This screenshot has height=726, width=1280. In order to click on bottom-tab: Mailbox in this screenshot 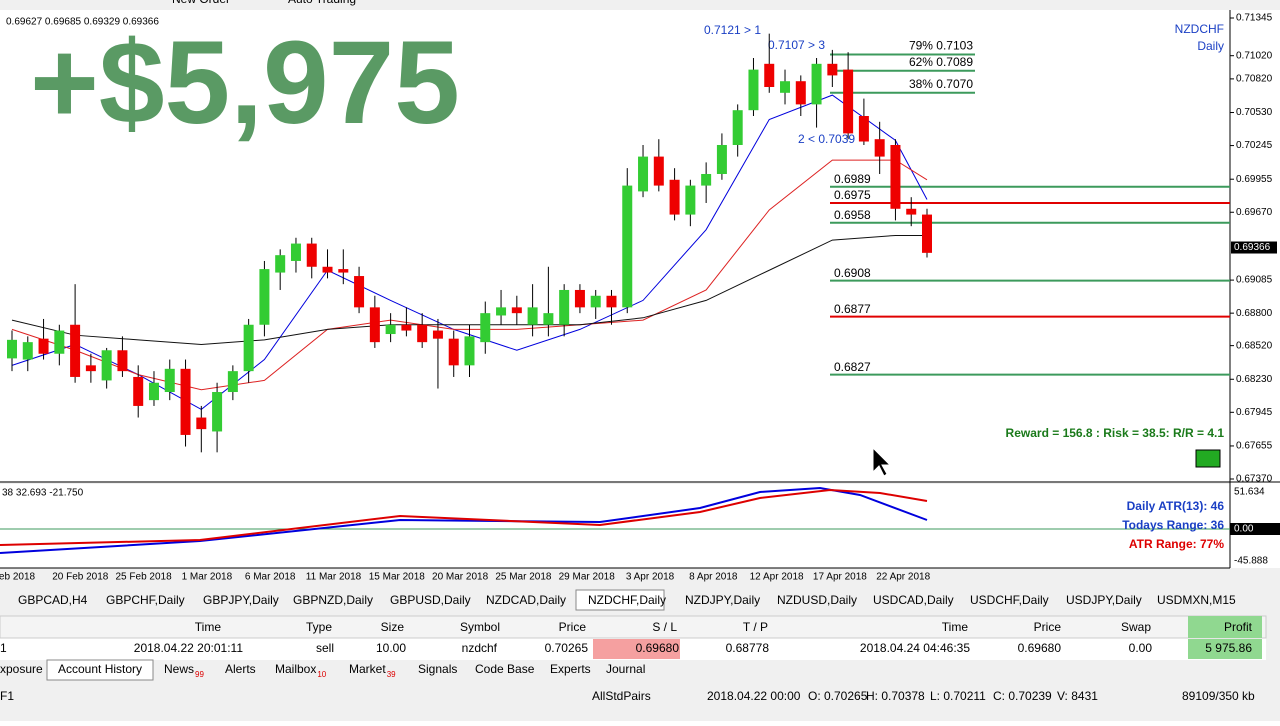, I will do `click(295, 669)`.